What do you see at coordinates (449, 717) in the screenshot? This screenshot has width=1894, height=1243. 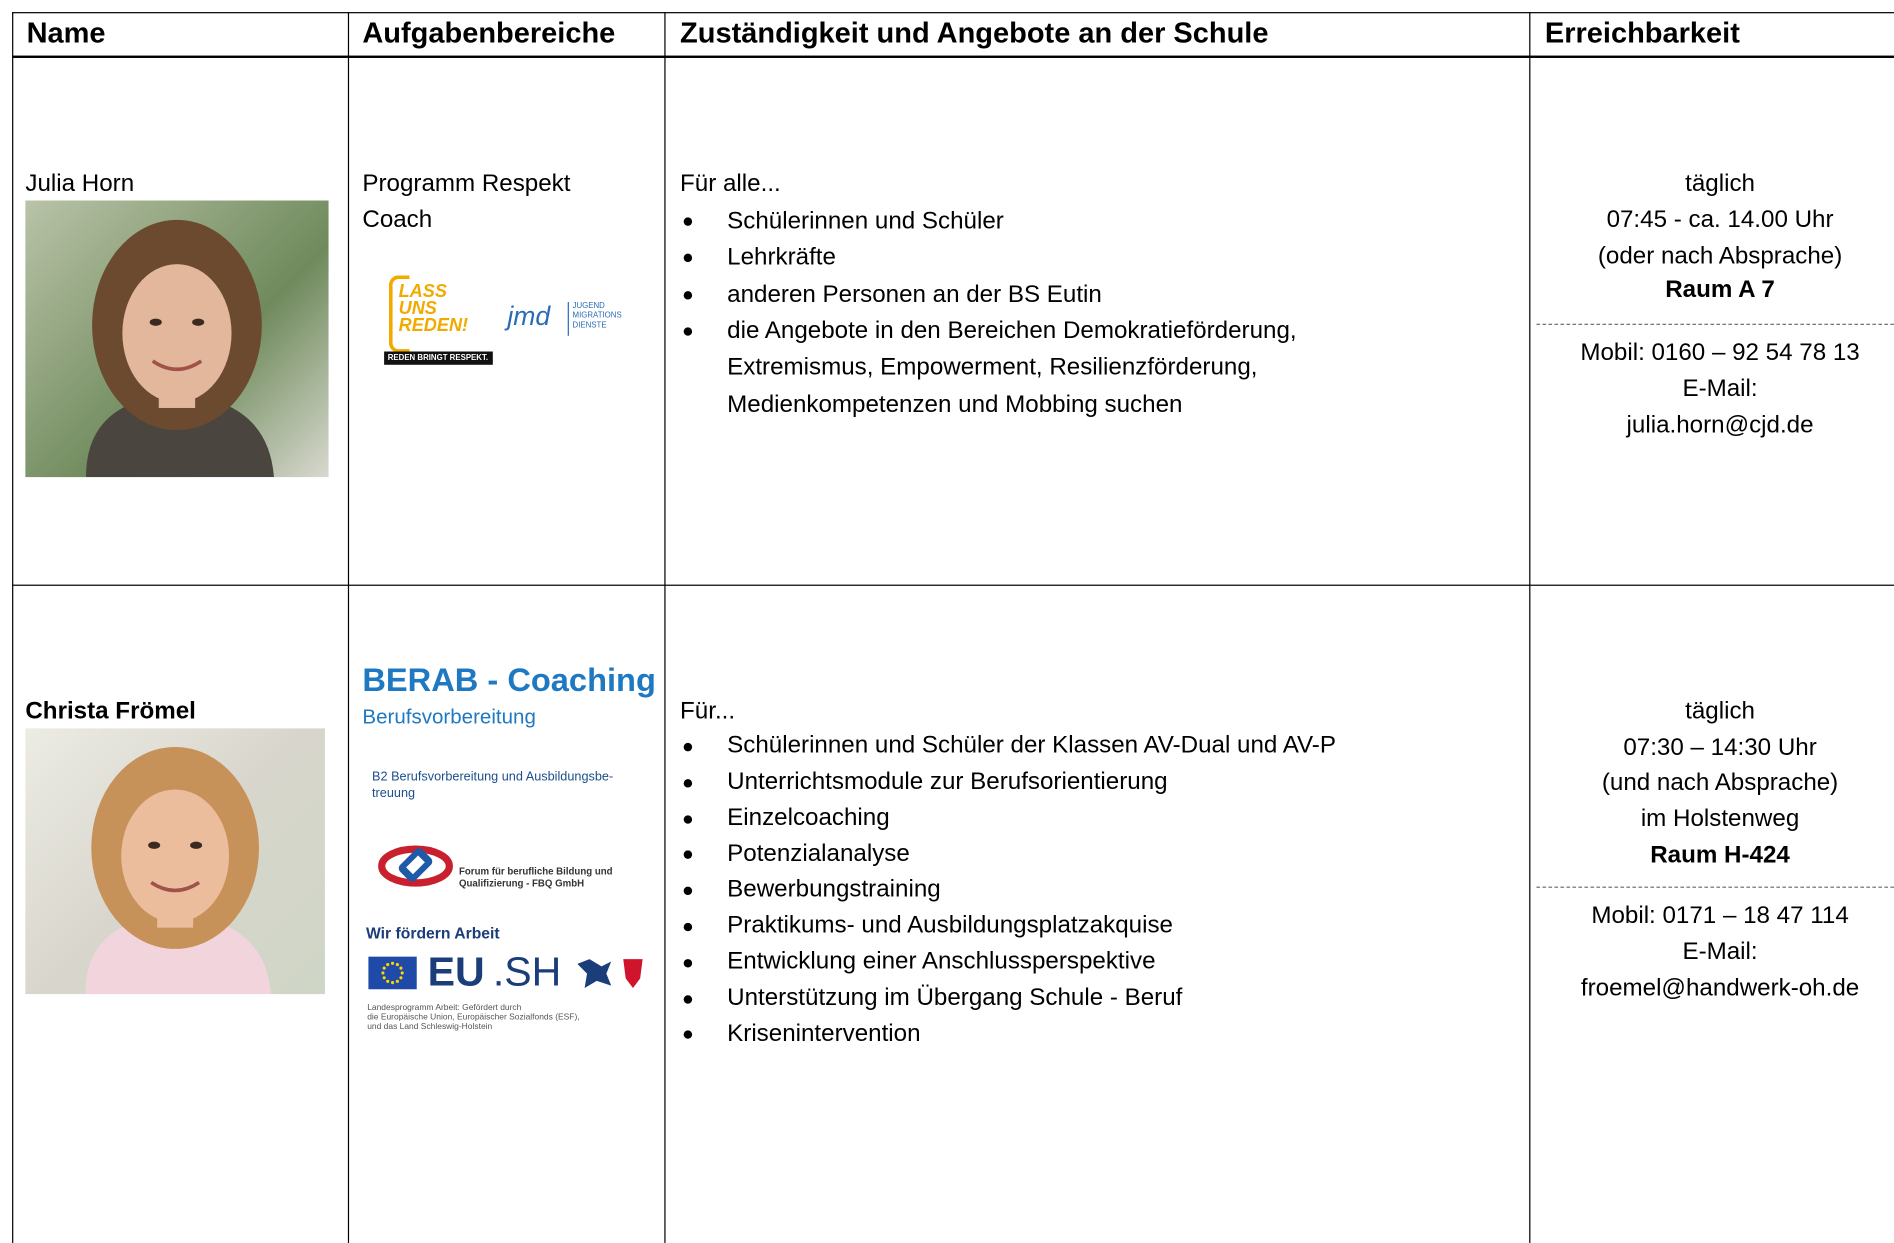 I see `program-subtitle: Berufsvorbereitung` at bounding box center [449, 717].